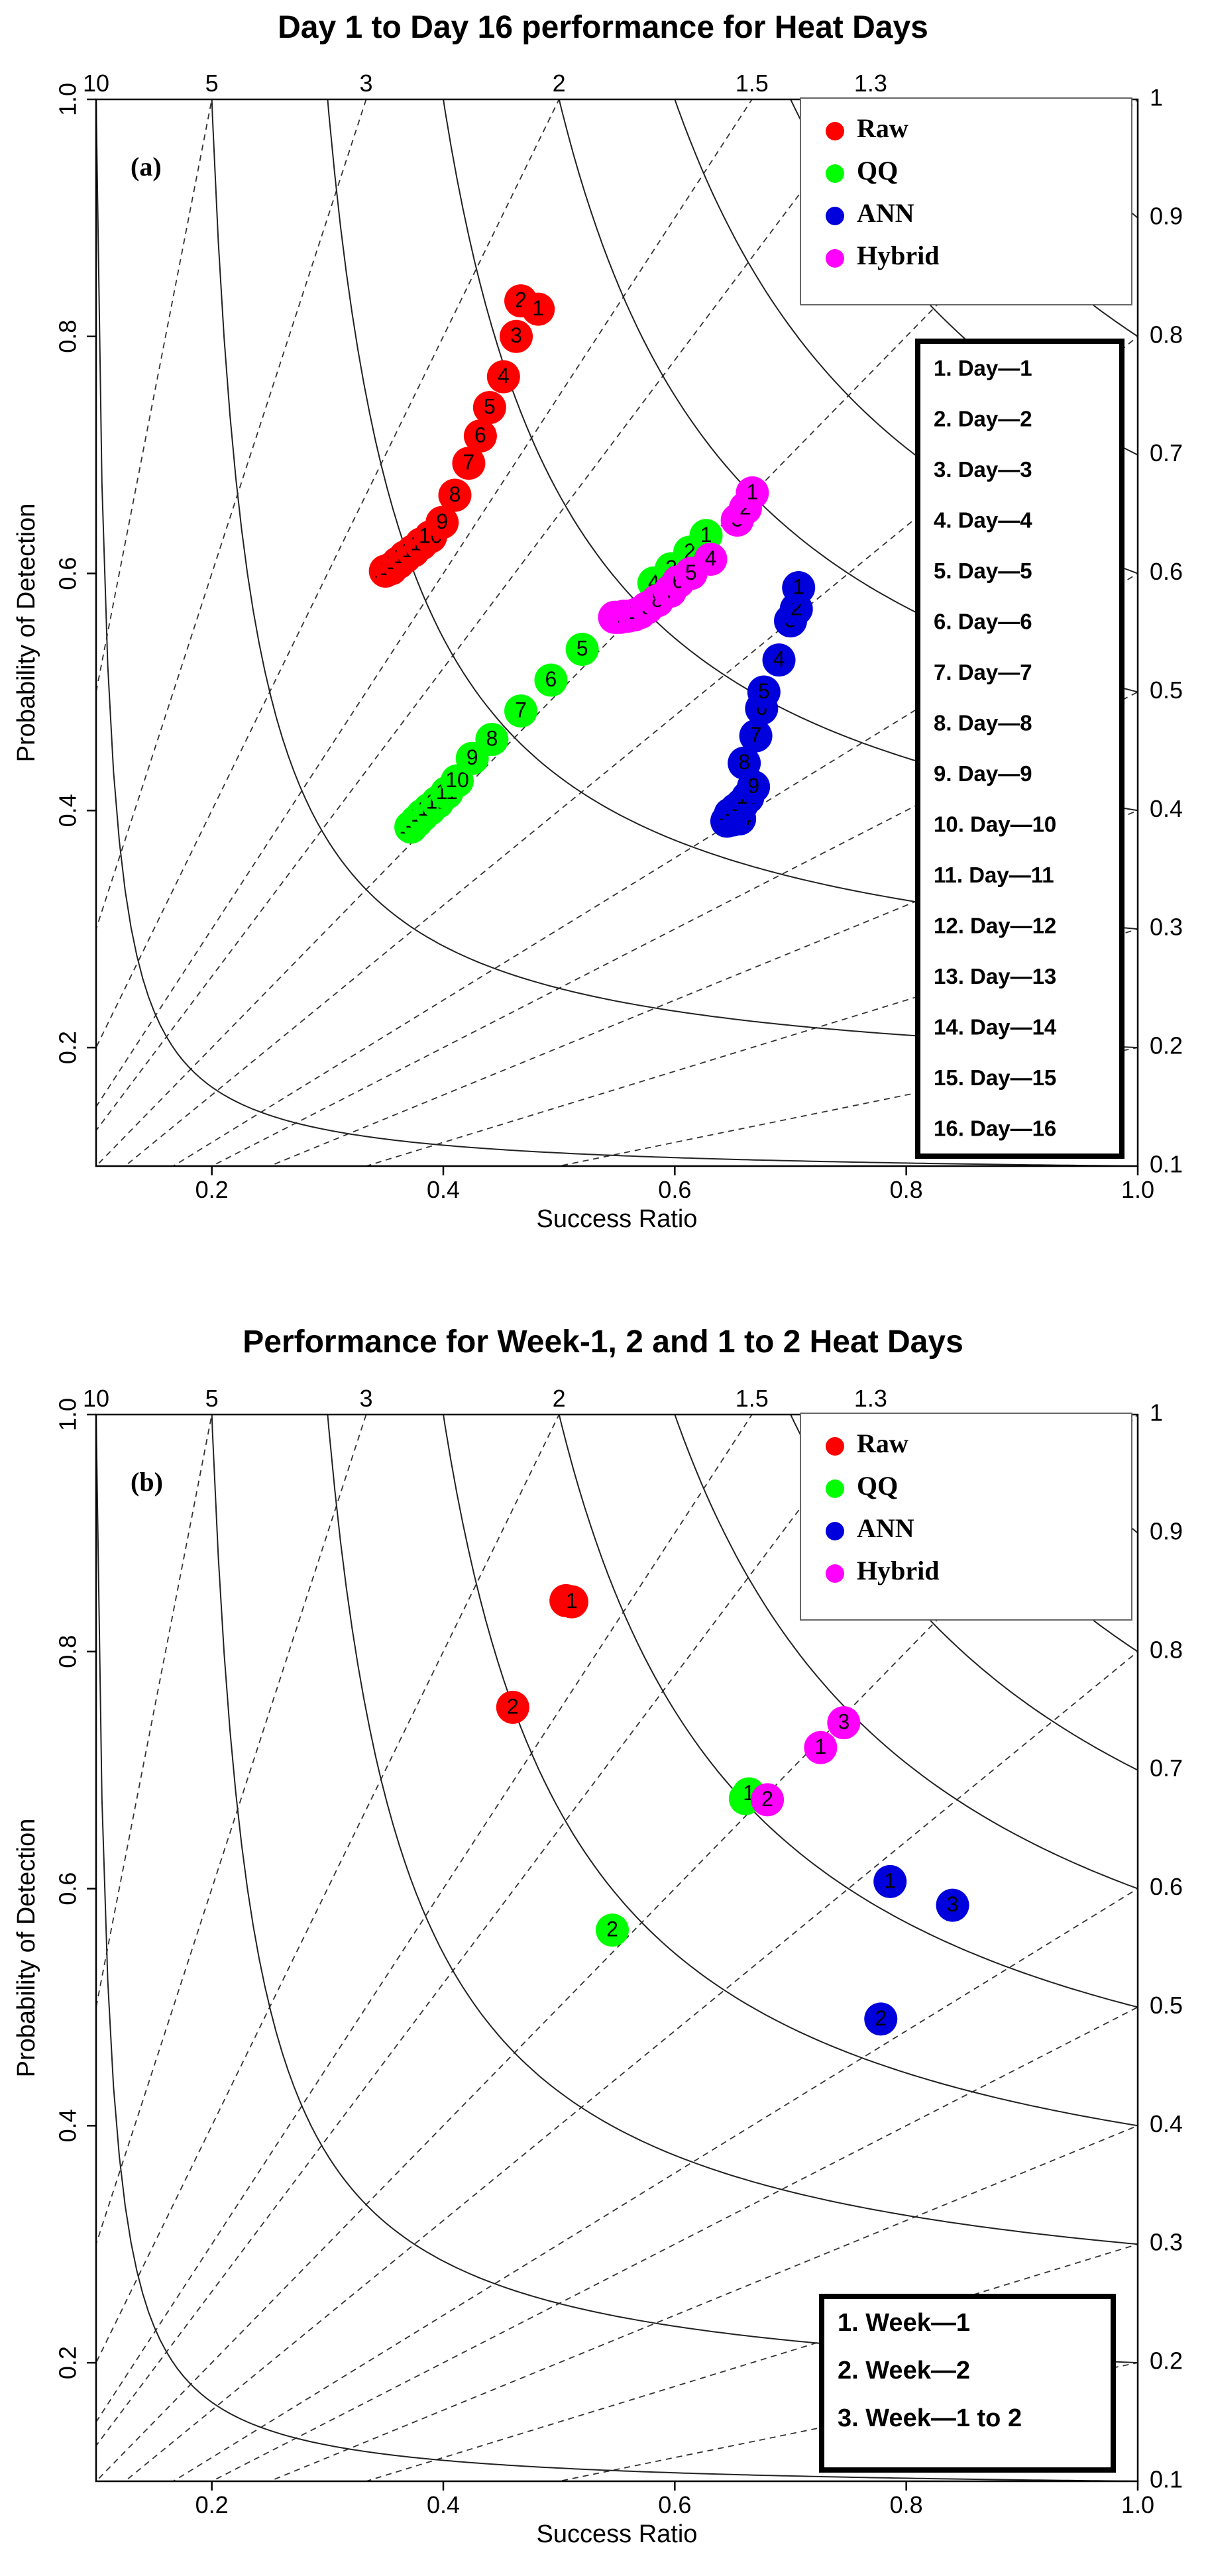  What do you see at coordinates (674, 2504) in the screenshot?
I see `chart-b-x-tick-label: 0.6` at bounding box center [674, 2504].